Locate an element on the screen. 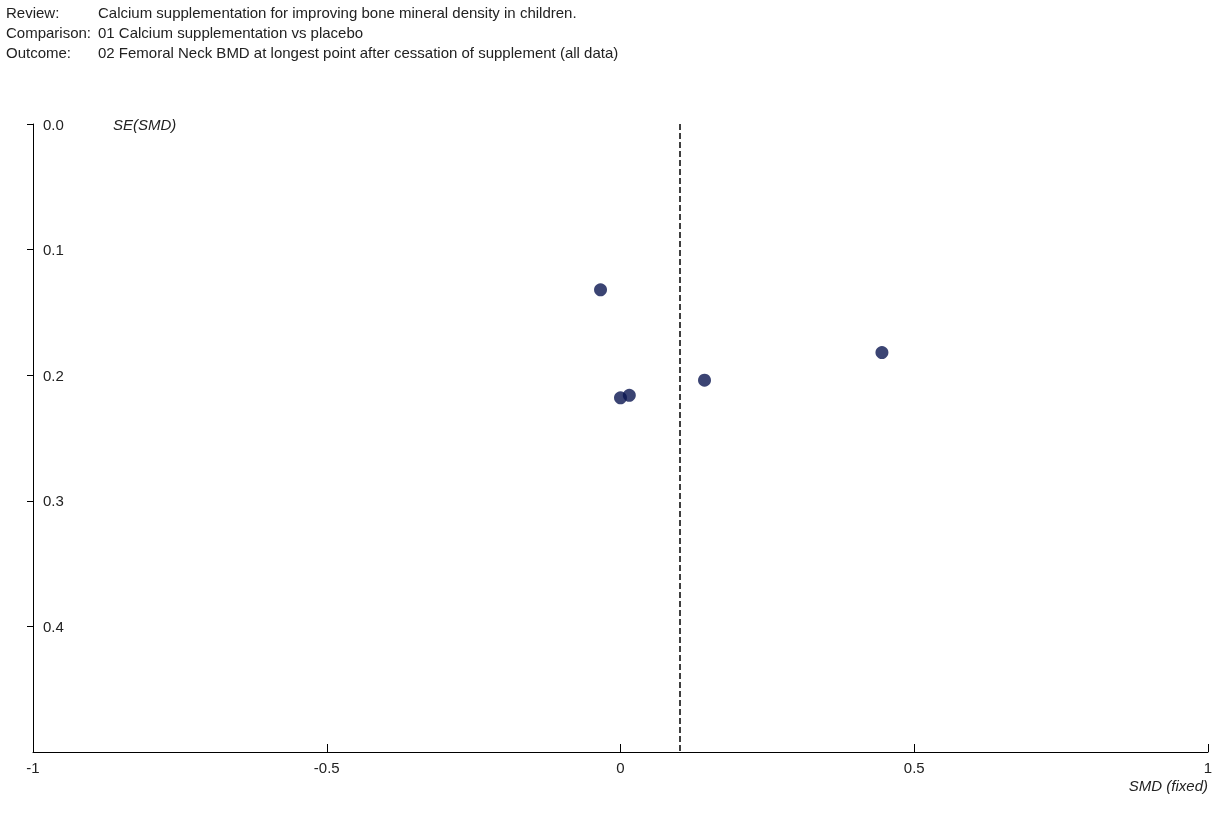  y-tick-label: 0.4 is located at coordinates (53, 626).